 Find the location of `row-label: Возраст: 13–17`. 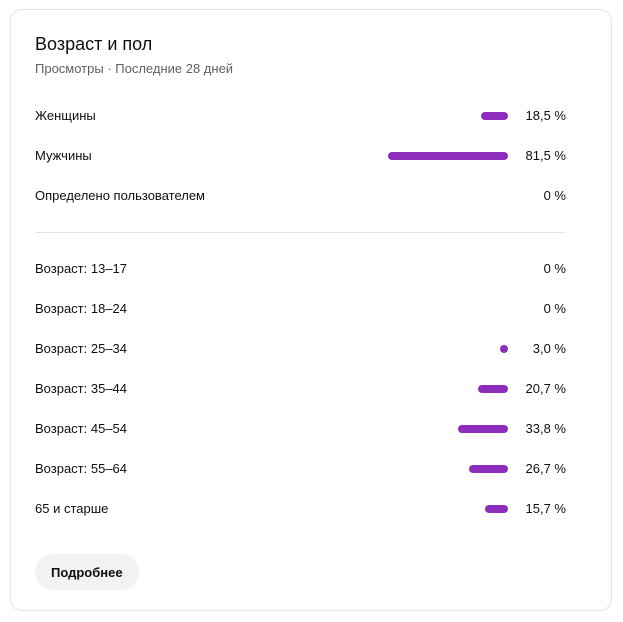

row-label: Возраст: 13–17 is located at coordinates (81, 268).